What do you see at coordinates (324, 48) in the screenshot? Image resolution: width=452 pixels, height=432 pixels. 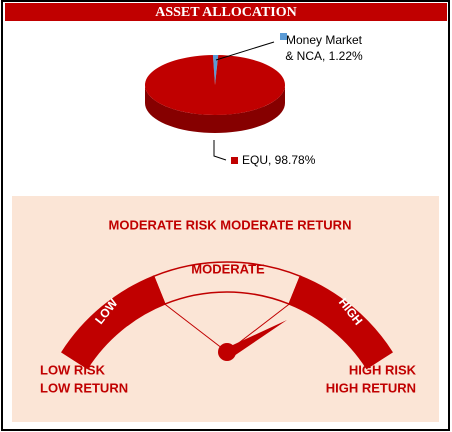 I see `data-label: Money Market & NCA, 1.22%` at bounding box center [324, 48].